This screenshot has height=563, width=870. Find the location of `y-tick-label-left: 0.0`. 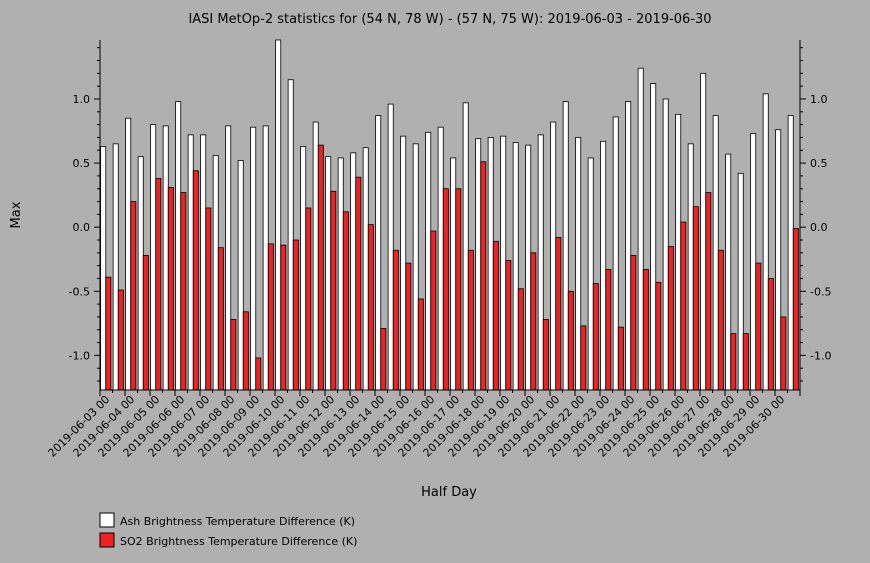

y-tick-label-left: 0.0 is located at coordinates (82, 227).